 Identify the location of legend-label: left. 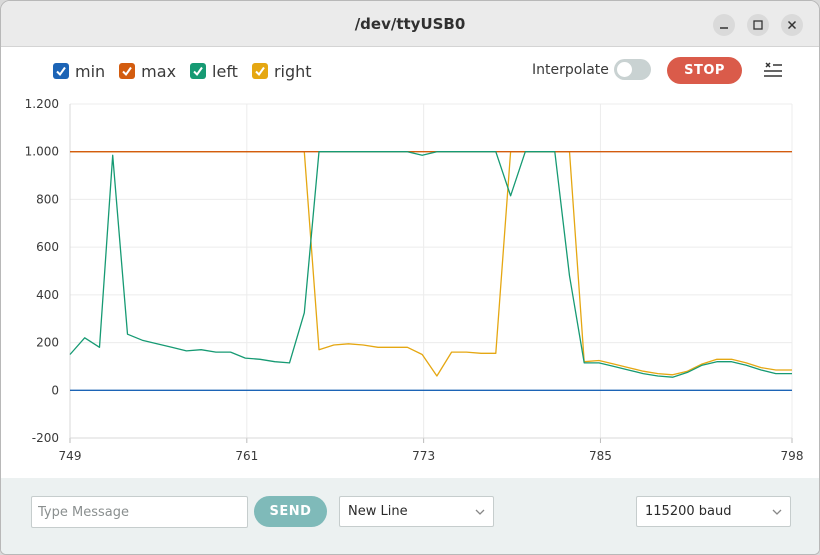
(225, 71).